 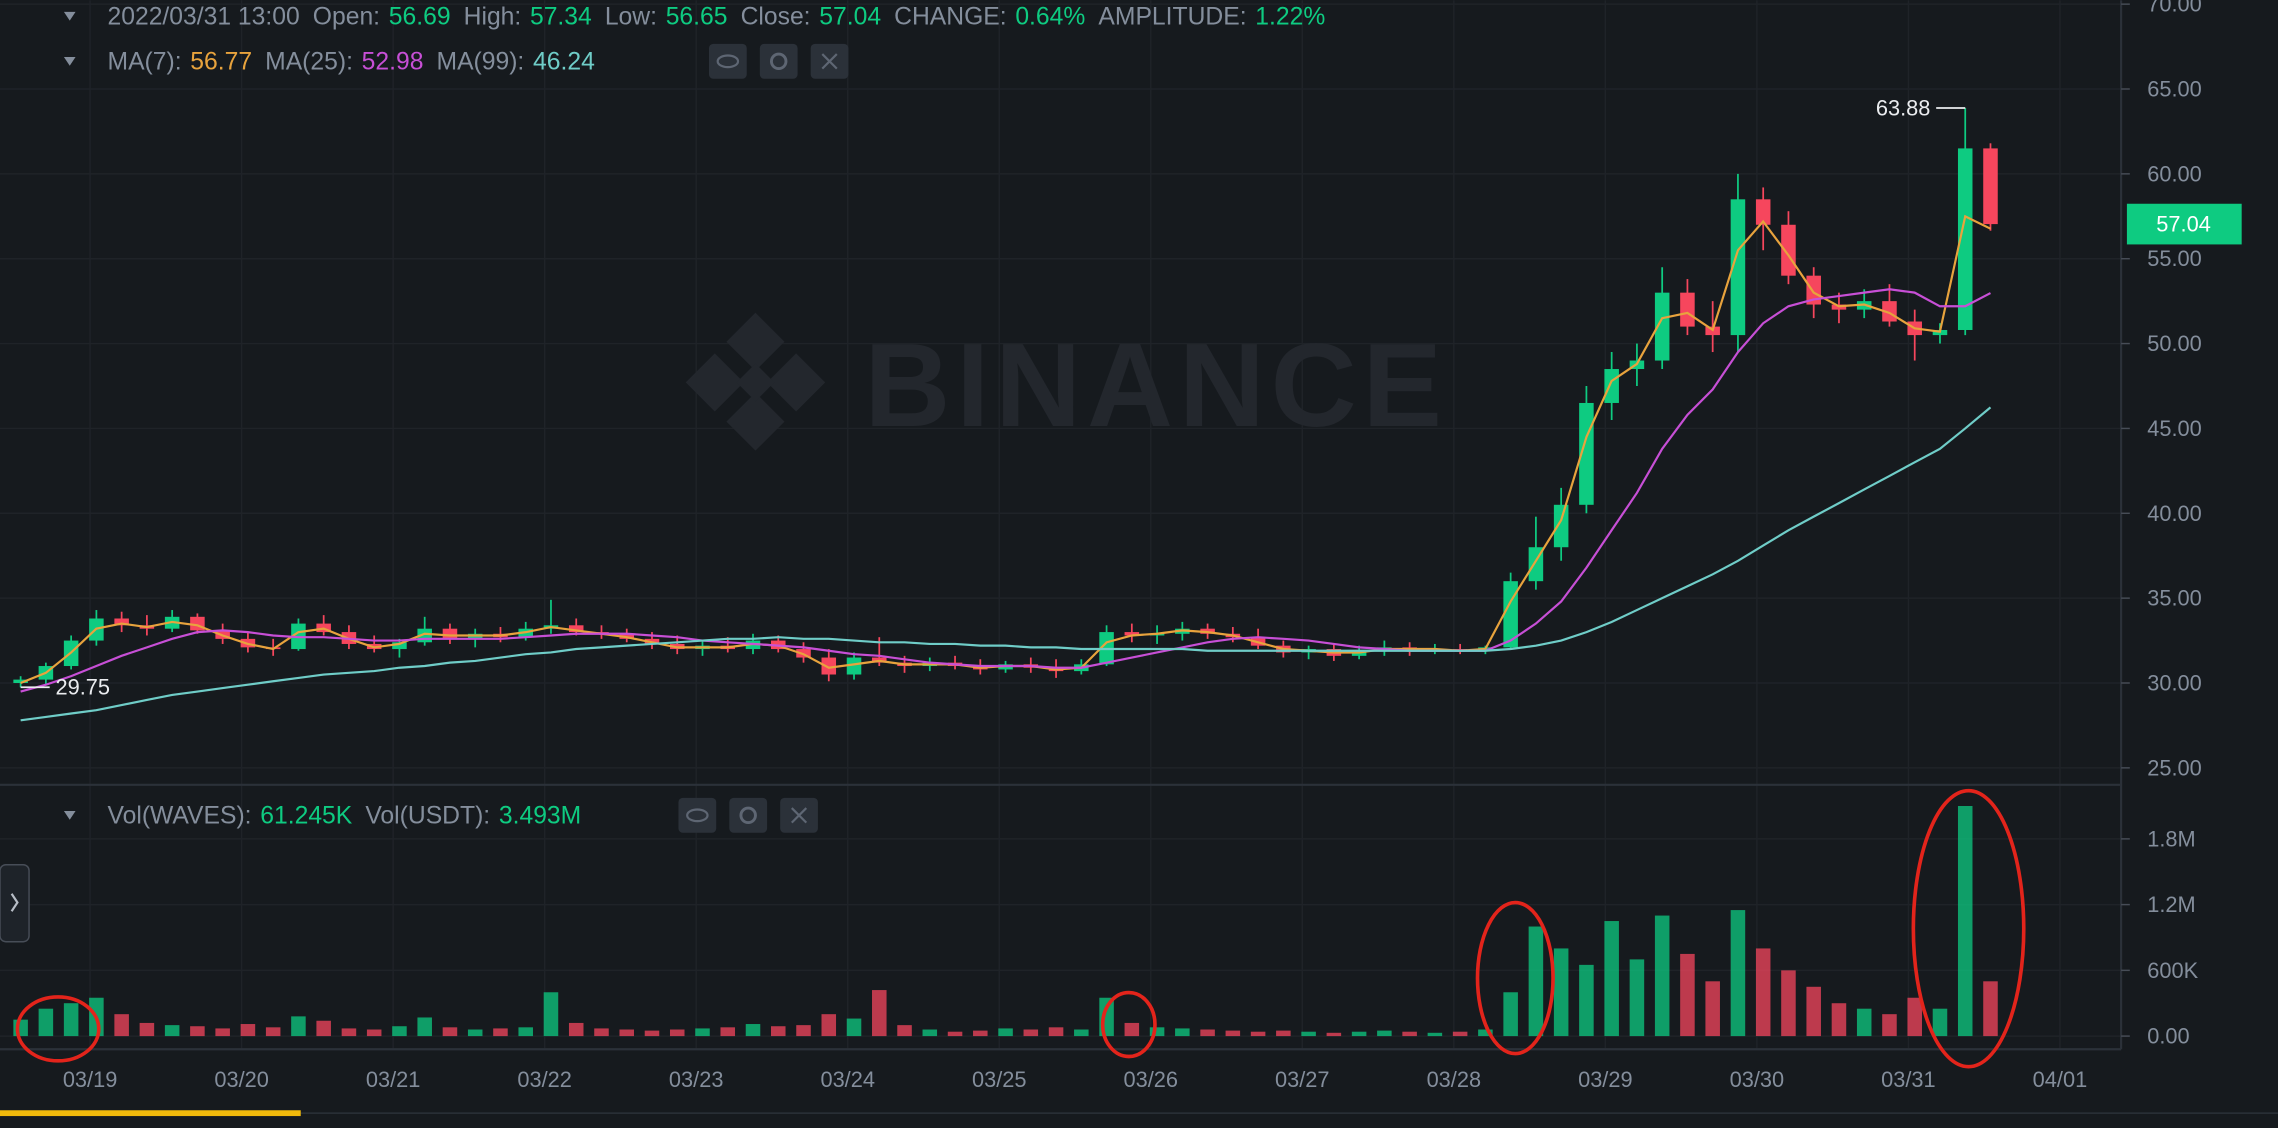 What do you see at coordinates (2174, 428) in the screenshot?
I see `y-tick-label: 45.00` at bounding box center [2174, 428].